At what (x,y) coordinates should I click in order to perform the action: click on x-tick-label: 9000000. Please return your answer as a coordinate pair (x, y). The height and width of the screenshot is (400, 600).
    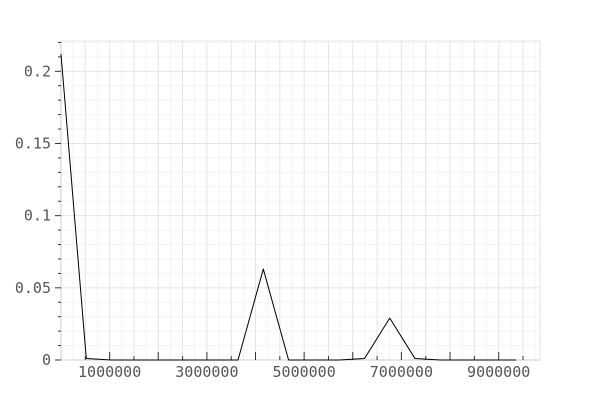
    Looking at the image, I should click on (498, 372).